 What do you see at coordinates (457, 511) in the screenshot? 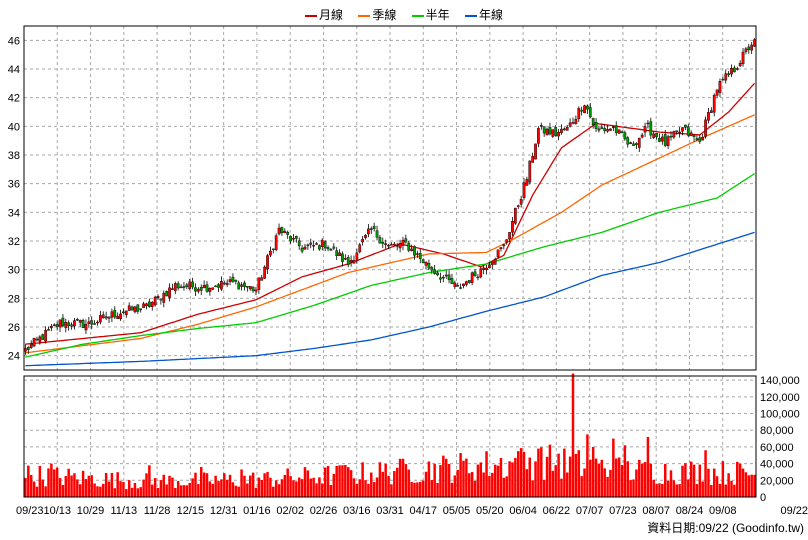
I see `date-tick-label: 05/05` at bounding box center [457, 511].